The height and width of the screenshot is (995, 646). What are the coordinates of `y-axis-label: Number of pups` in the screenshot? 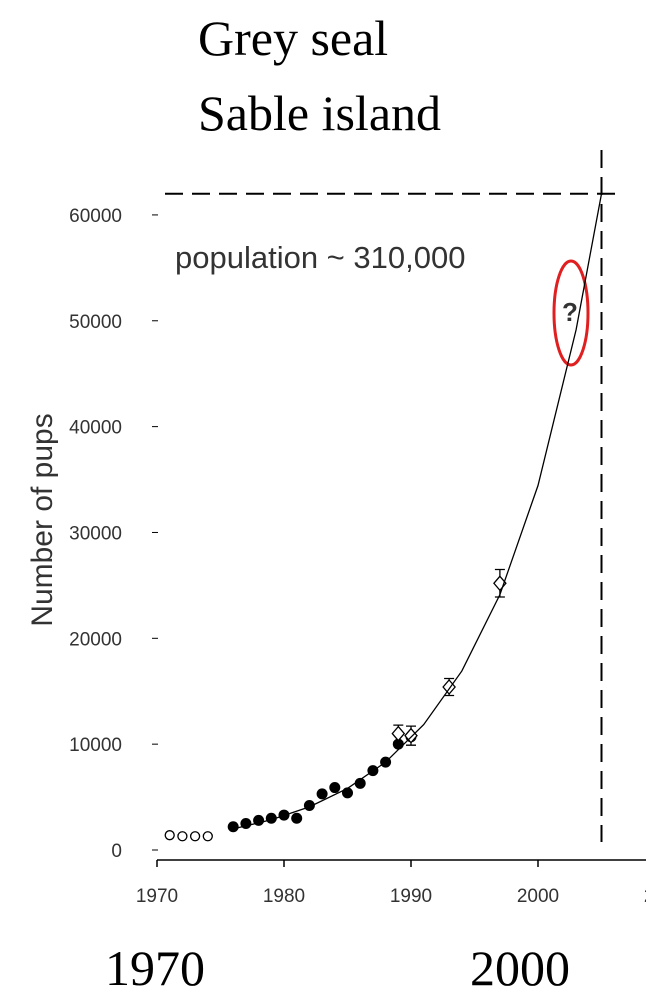 It's located at (42, 519).